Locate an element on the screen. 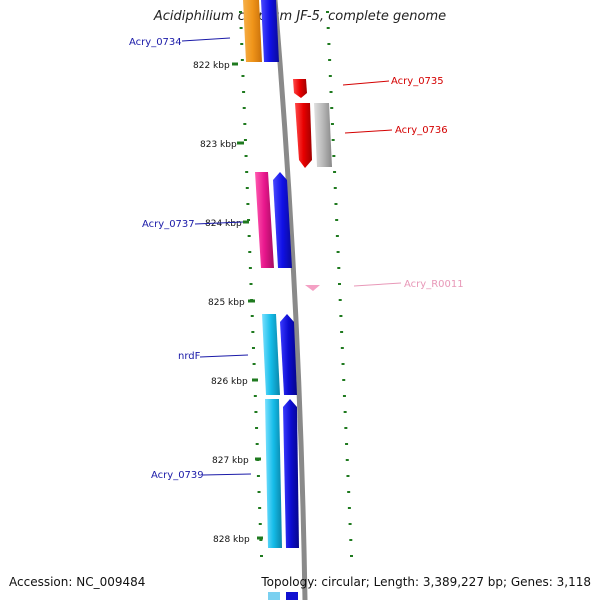 This screenshot has width=600, height=600. kbp-label: 827 kbp is located at coordinates (230, 461).